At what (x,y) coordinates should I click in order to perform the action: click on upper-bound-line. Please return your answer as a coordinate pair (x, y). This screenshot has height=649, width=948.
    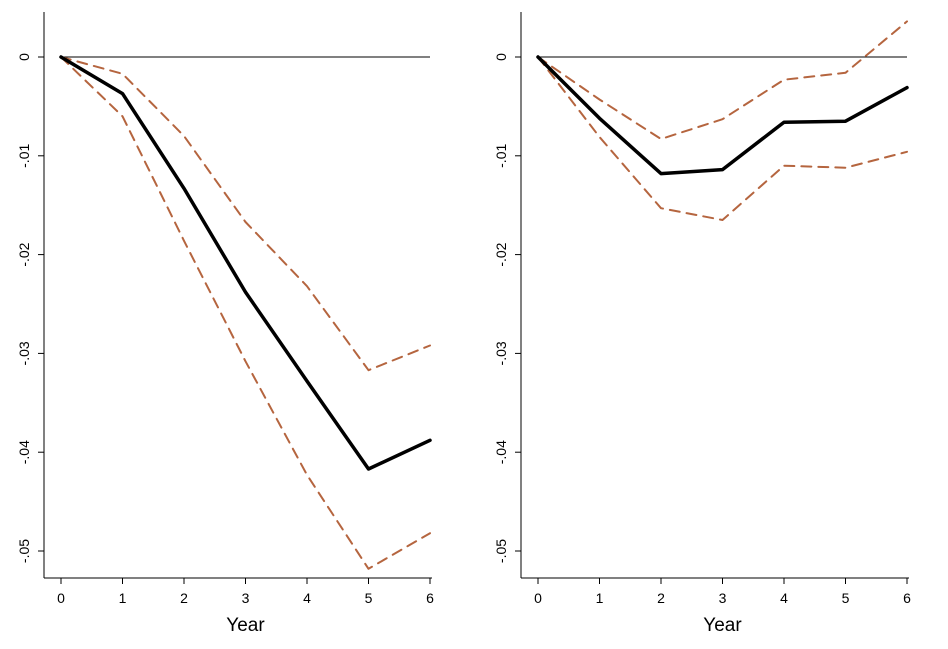
    Looking at the image, I should click on (722, 80).